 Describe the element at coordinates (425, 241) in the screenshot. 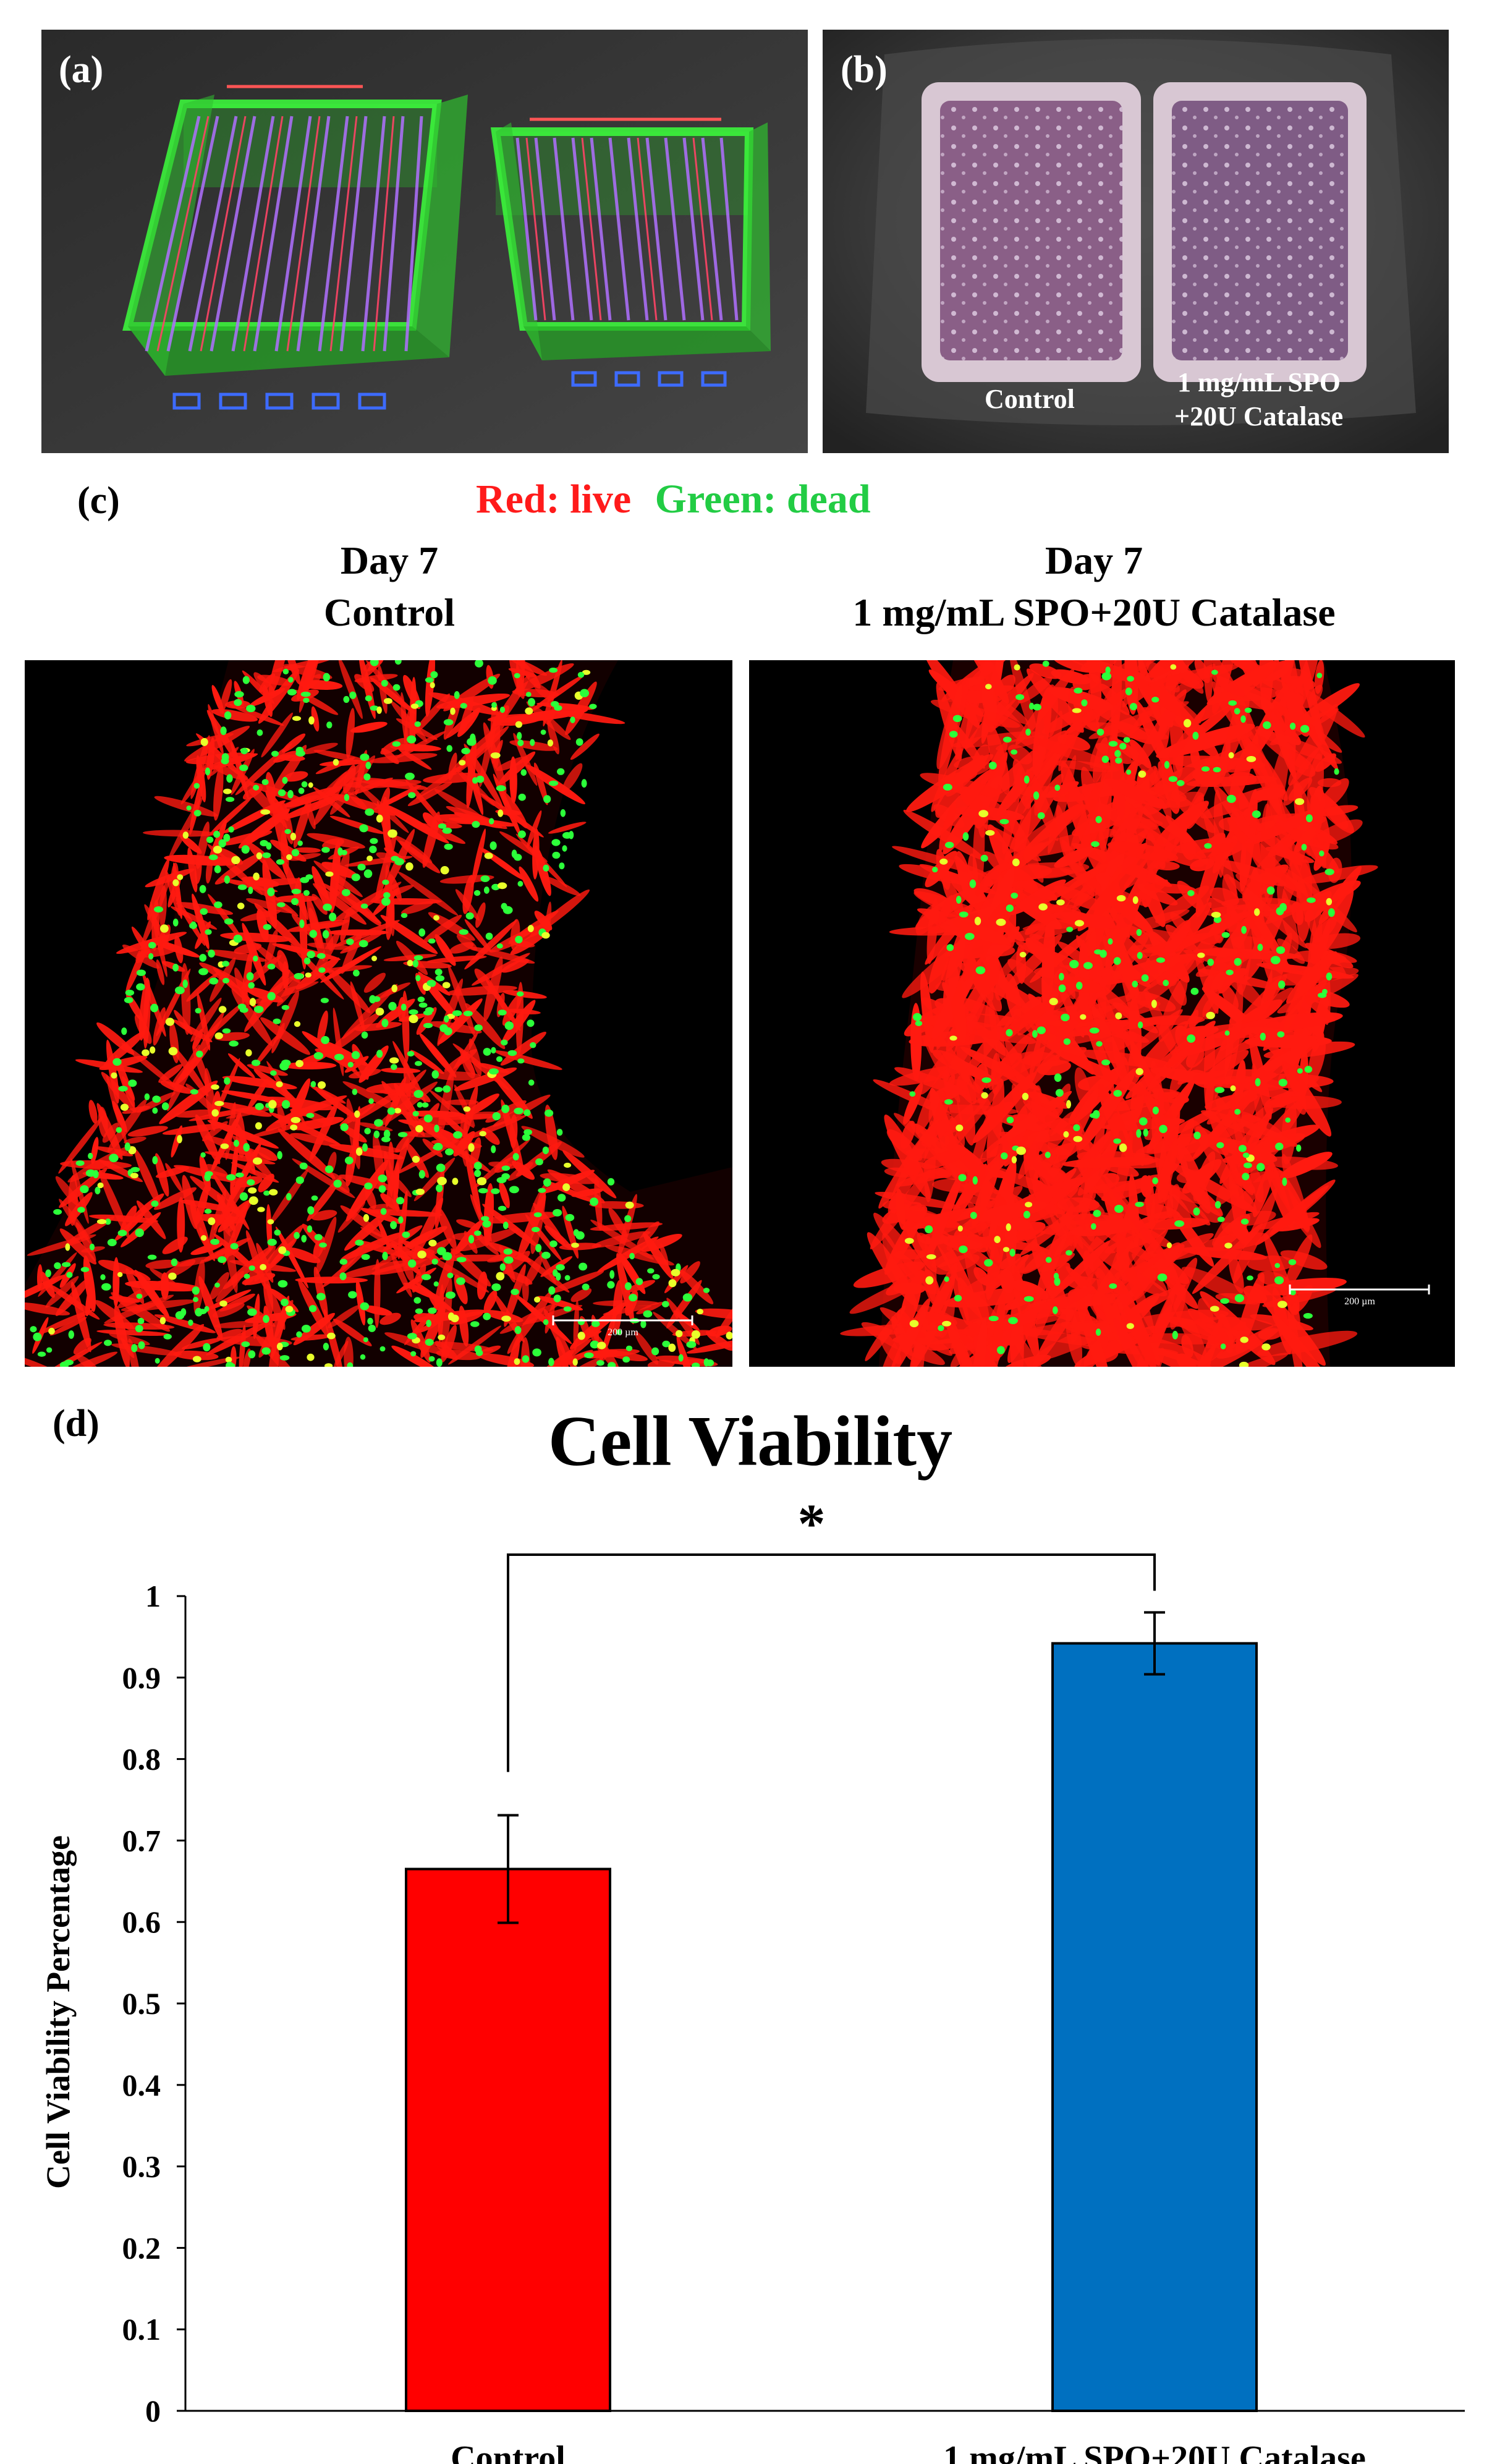

I see `device-rendering-image` at that location.